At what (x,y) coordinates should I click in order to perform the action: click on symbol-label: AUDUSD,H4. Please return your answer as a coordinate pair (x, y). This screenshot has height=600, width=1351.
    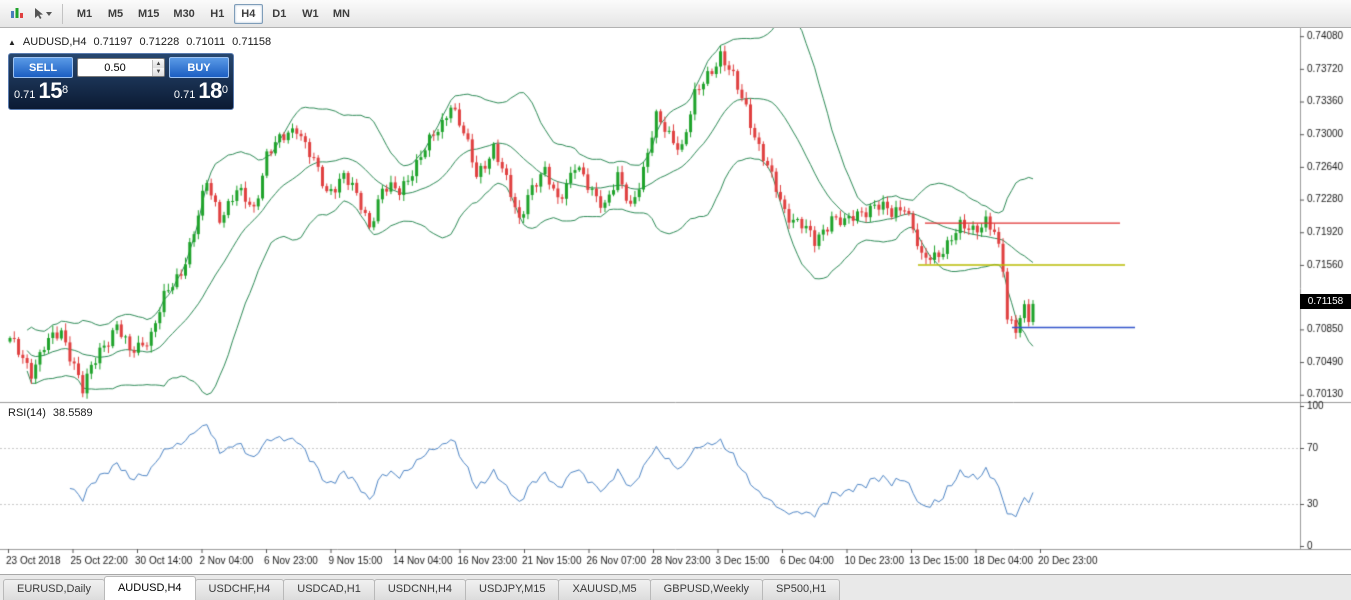
    Looking at the image, I should click on (54, 42).